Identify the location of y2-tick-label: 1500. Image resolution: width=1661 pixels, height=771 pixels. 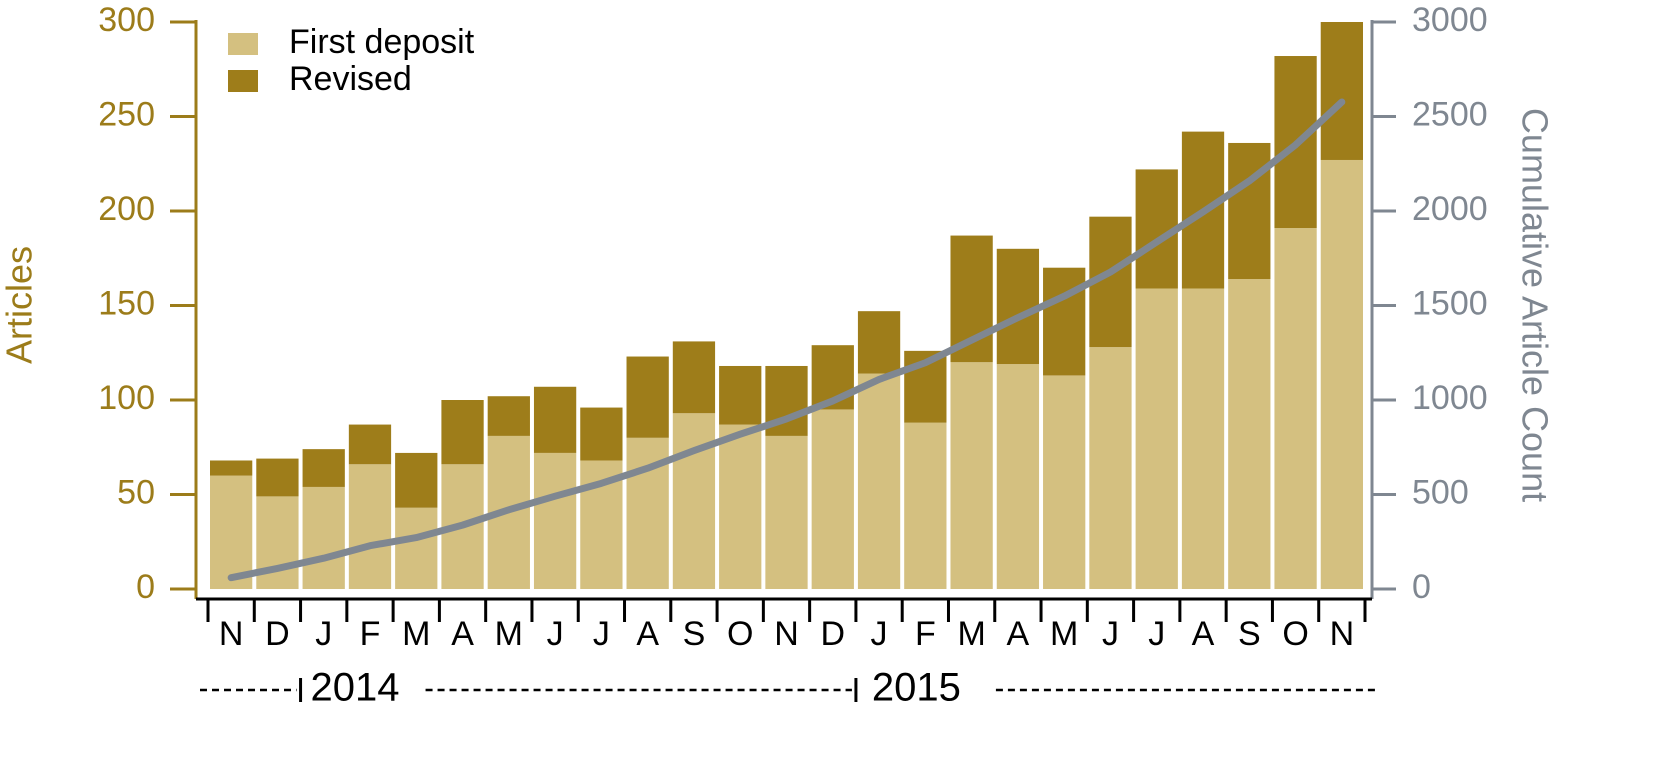
(1450, 303).